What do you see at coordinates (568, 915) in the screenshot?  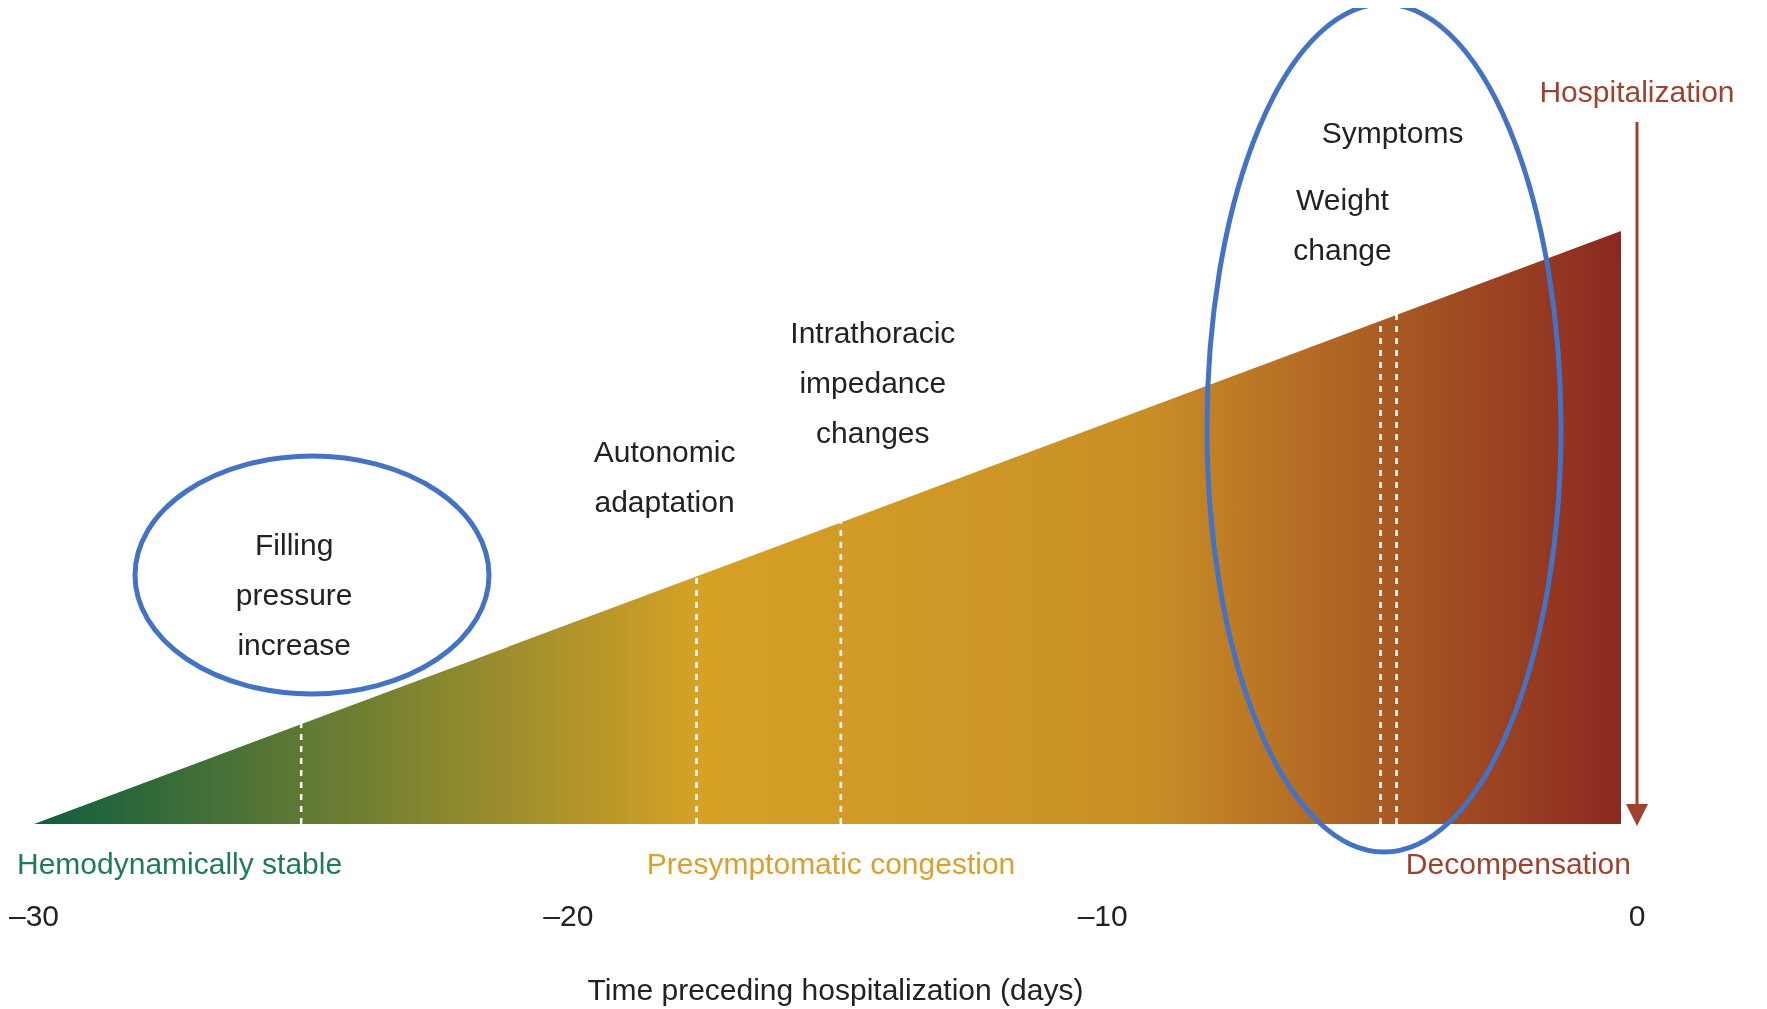 I see `x-tick-label: –20` at bounding box center [568, 915].